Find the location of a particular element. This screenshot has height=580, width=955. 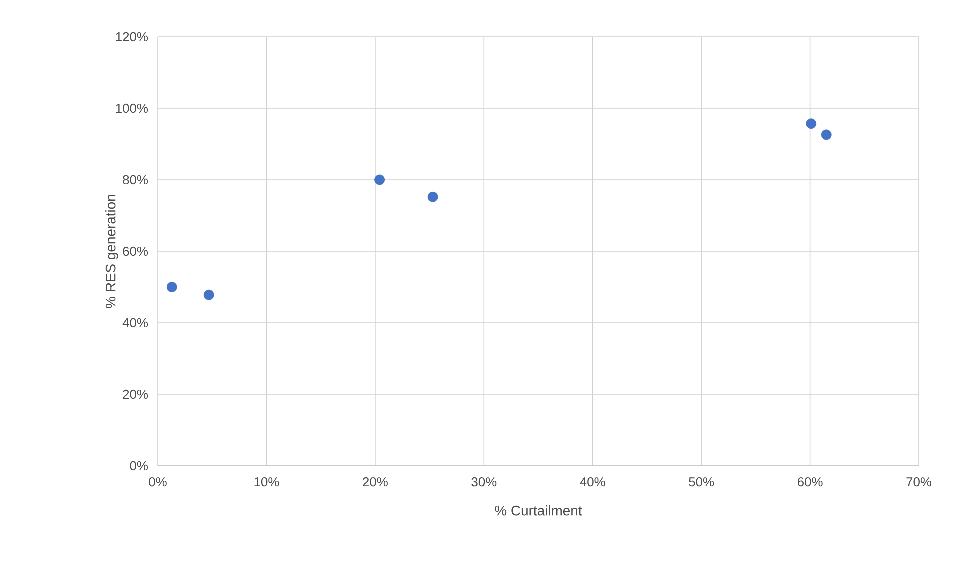

y-tick-label: 60% is located at coordinates (135, 251).